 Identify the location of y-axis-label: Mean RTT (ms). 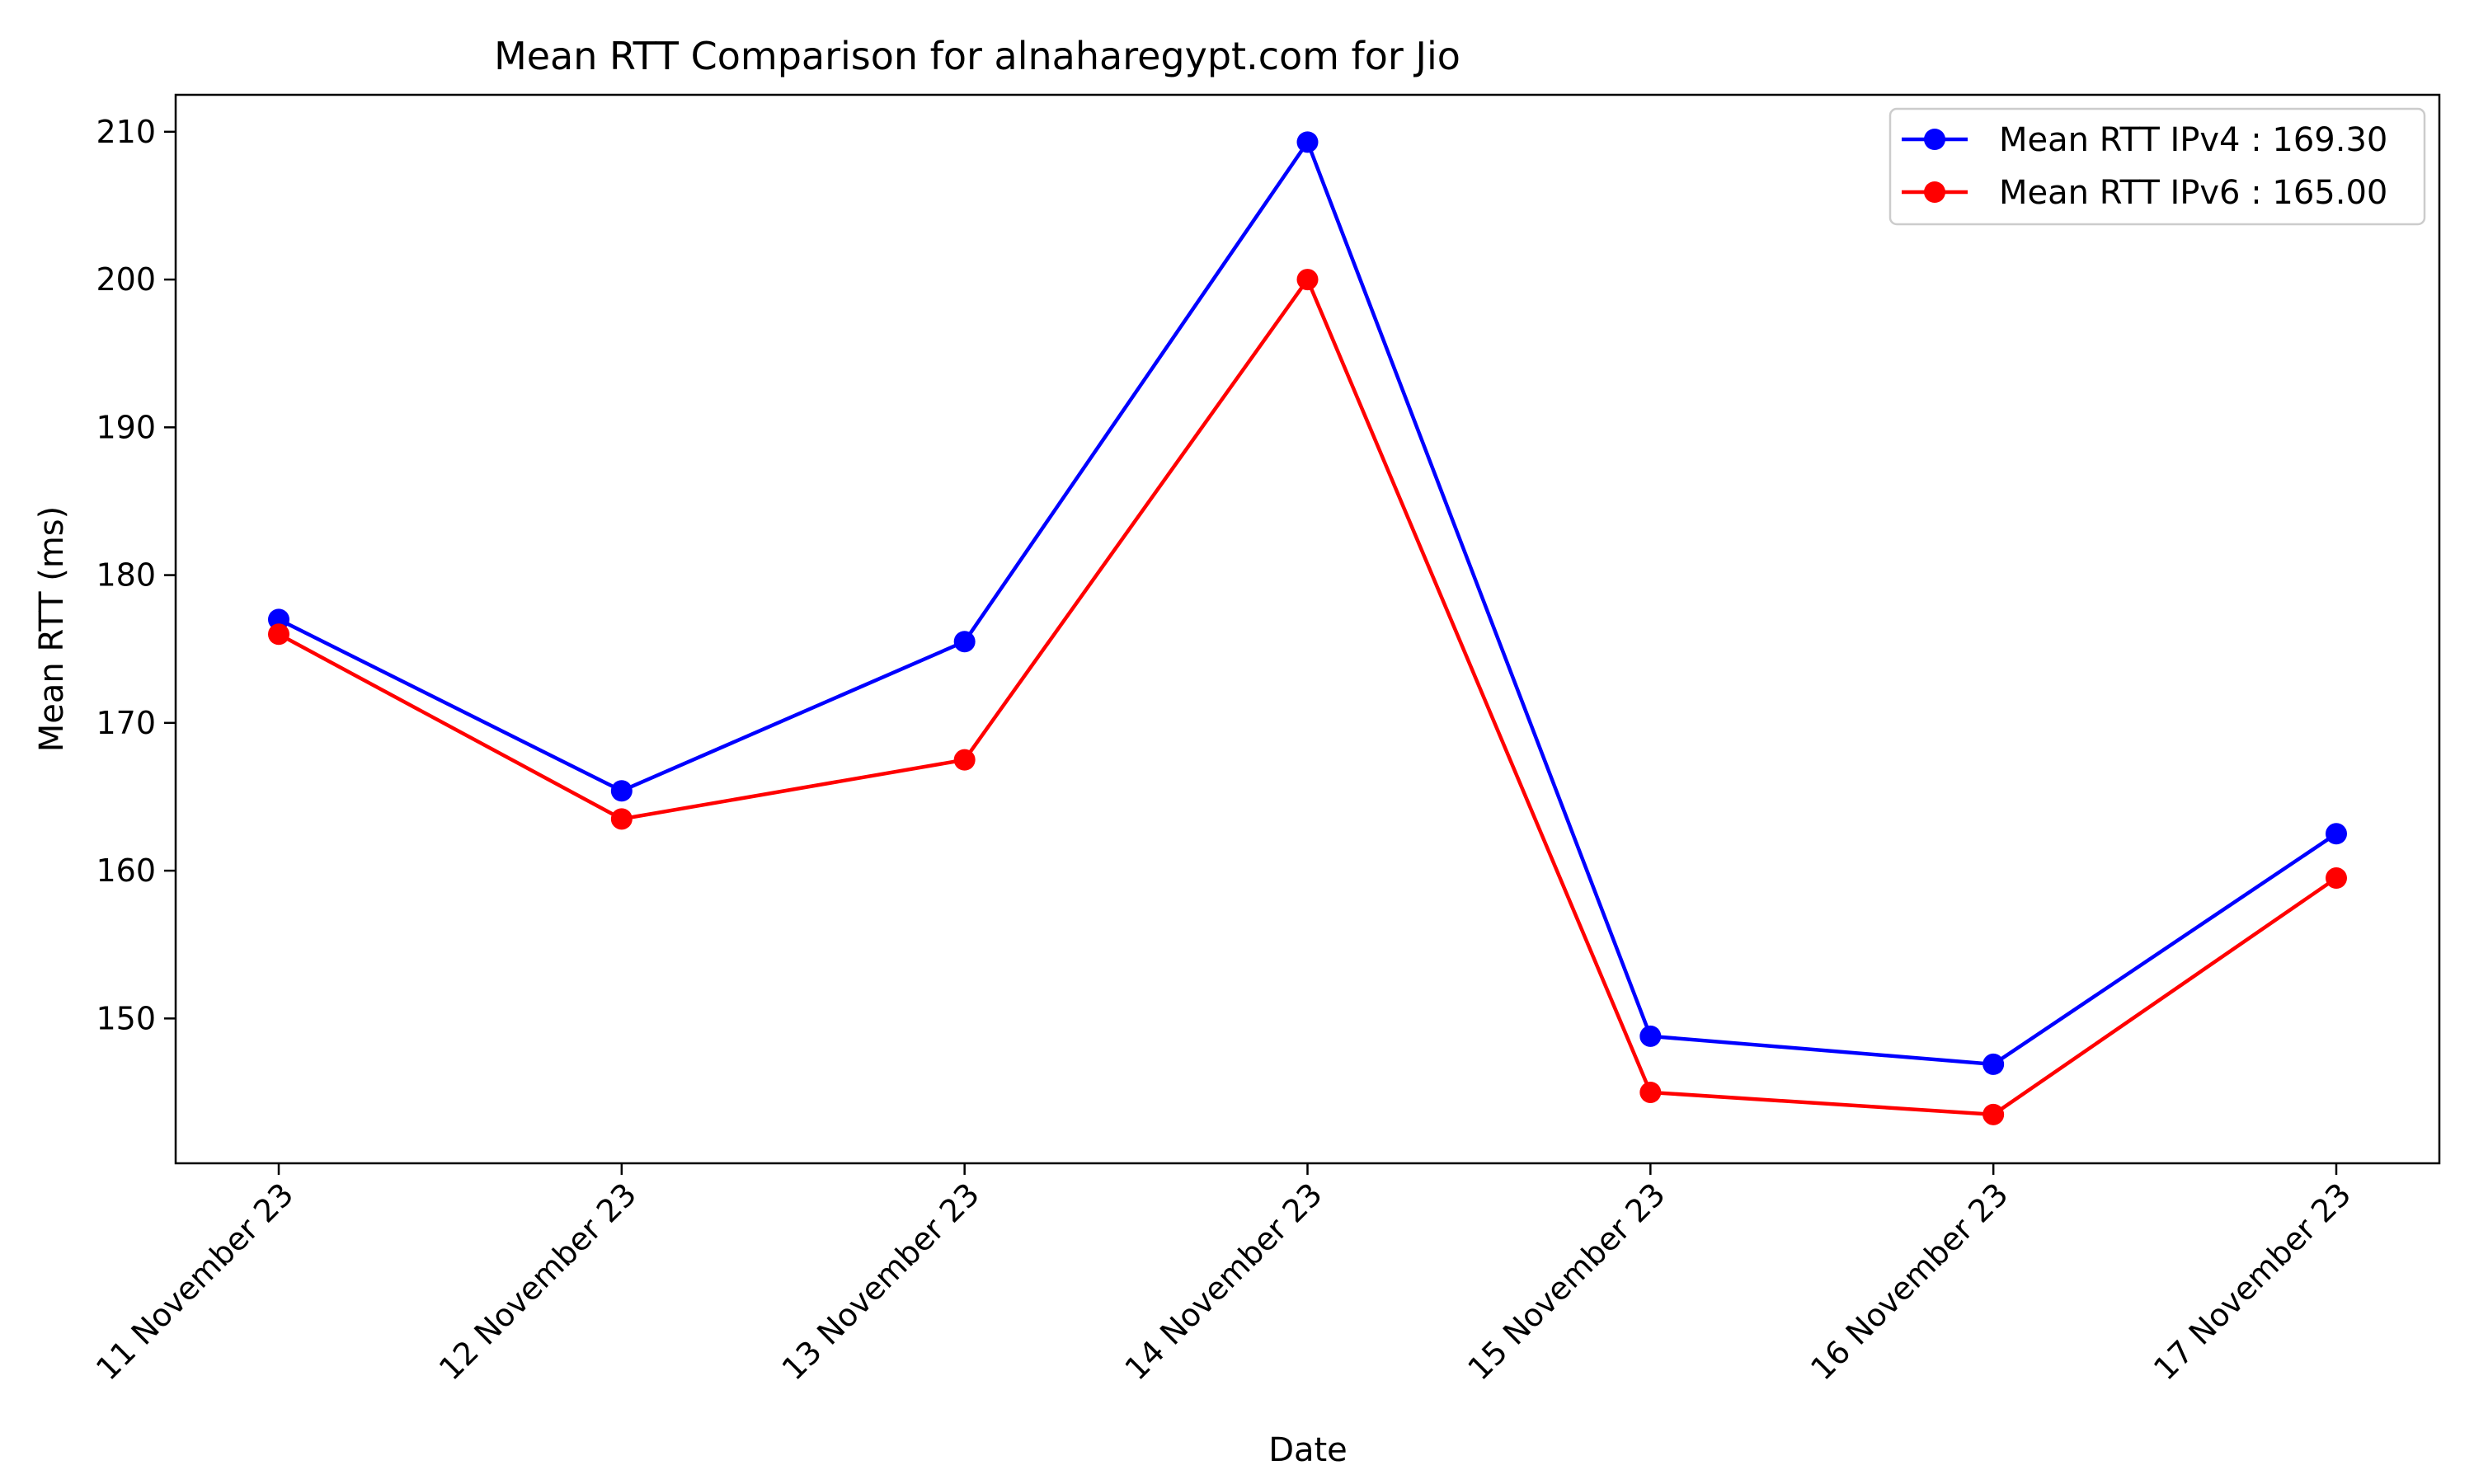
(52, 629).